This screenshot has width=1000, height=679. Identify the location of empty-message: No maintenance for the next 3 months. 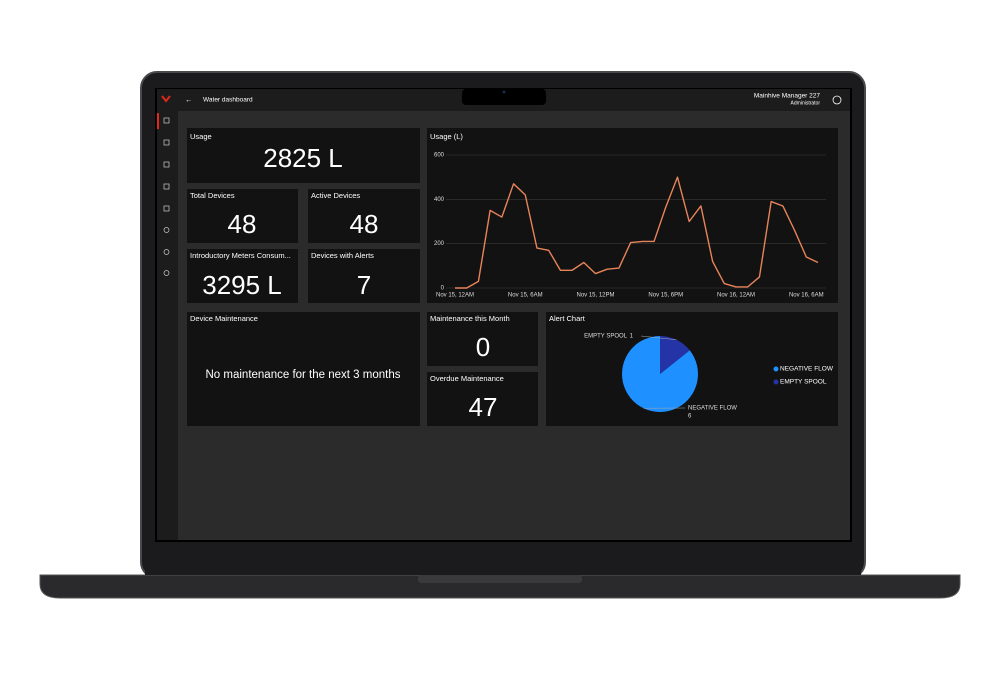
(303, 375).